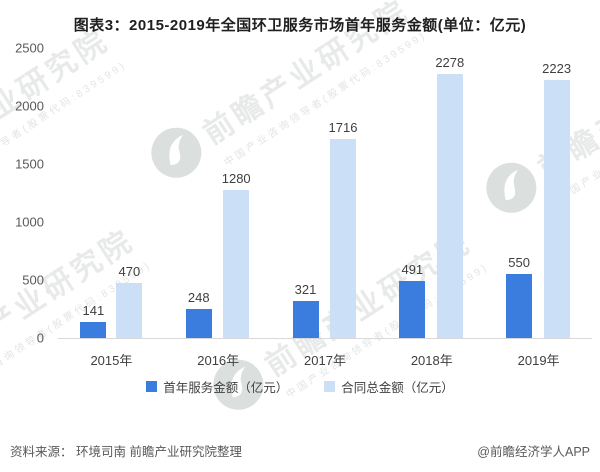 The height and width of the screenshot is (472, 600). I want to click on x-axis: 2015年 2016年 2017年 2018年 2019年, so click(325, 353).